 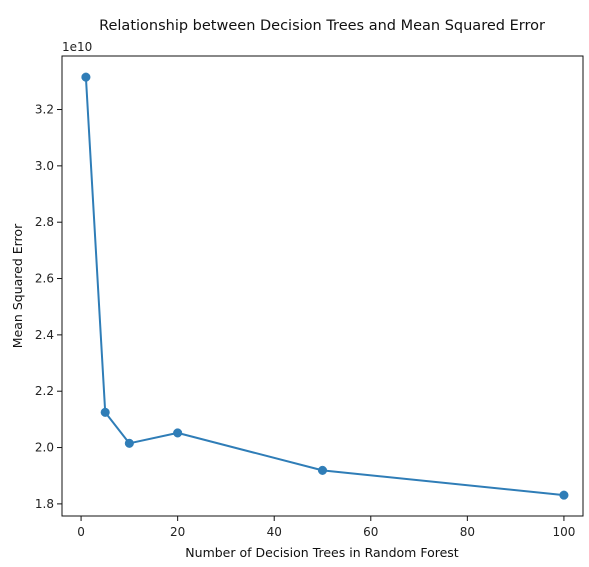 I want to click on y-tick-label: 2.8, so click(x=44, y=222).